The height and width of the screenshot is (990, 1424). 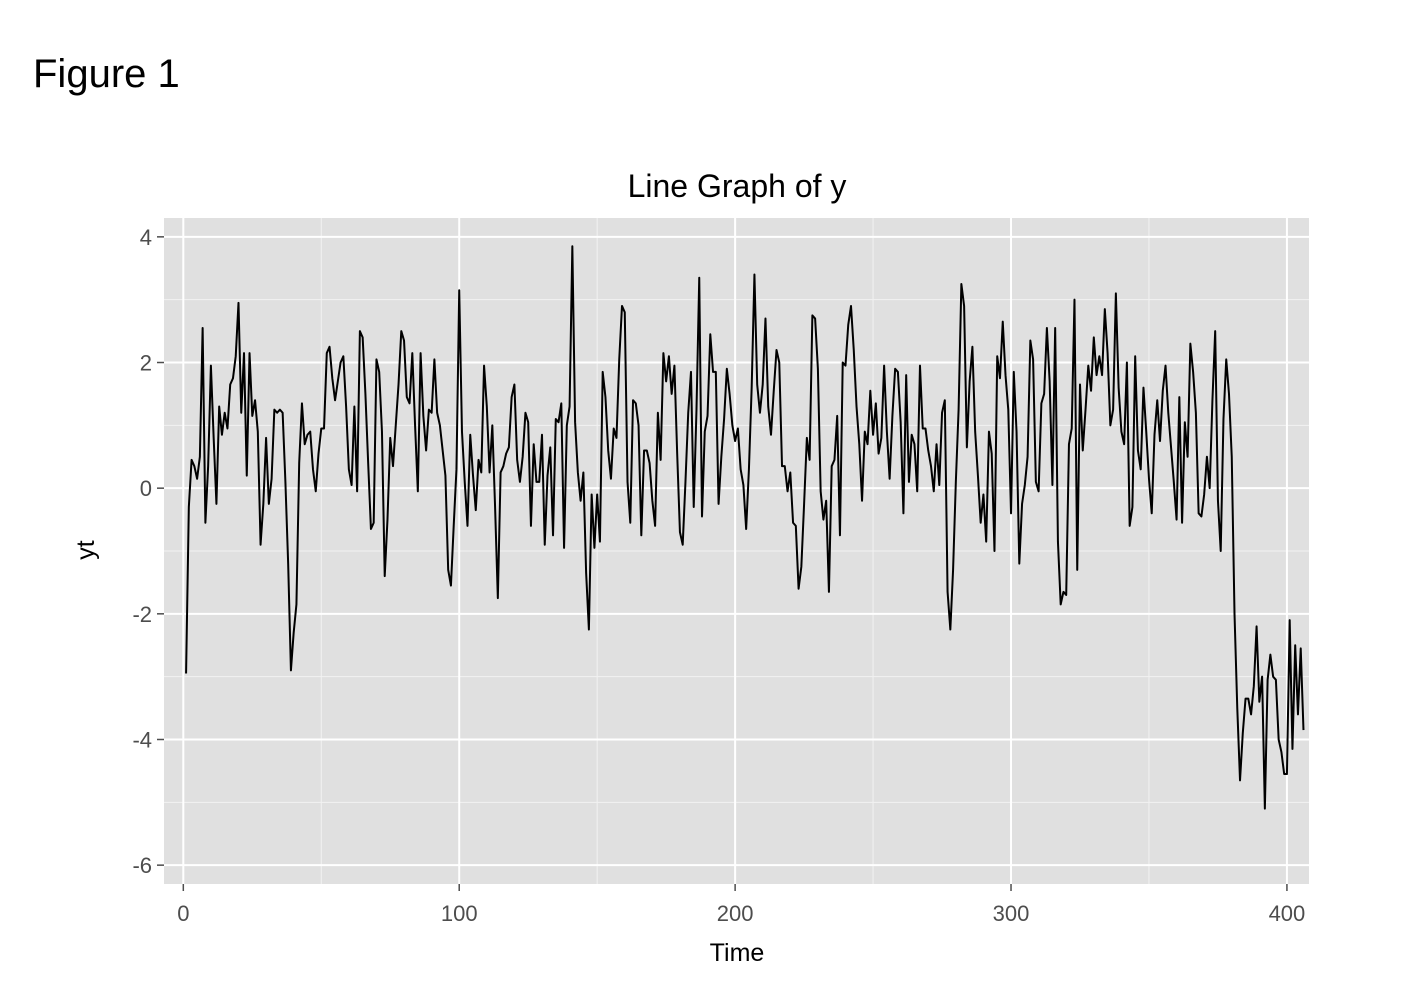 I want to click on x-tick-label: 400, so click(x=1287, y=913).